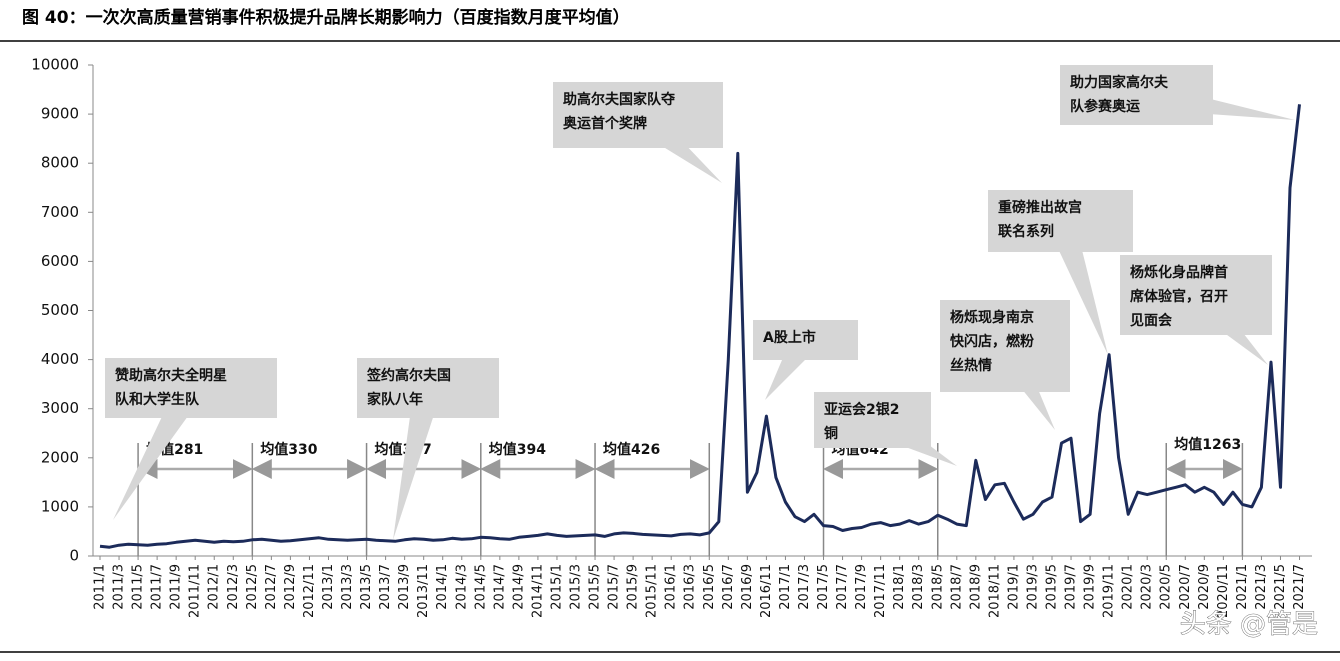 The width and height of the screenshot is (1340, 661). I want to click on average-label: 均值330, so click(288, 449).